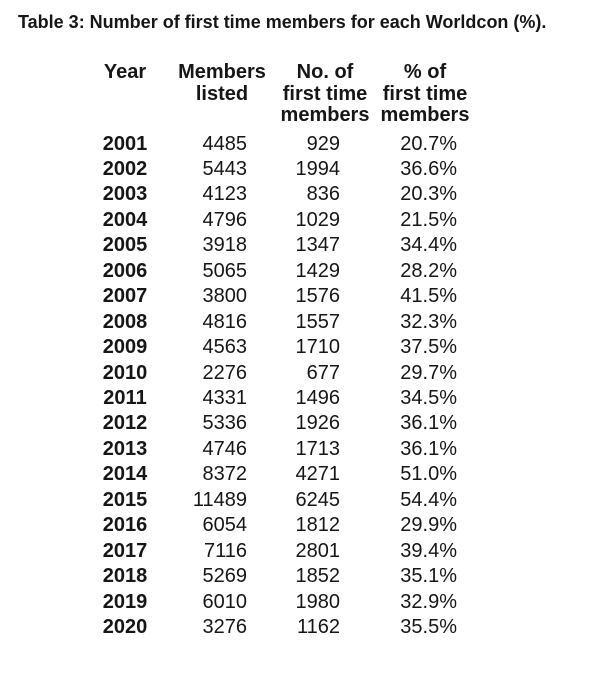  I want to click on members-listed-cell: 4563, so click(225, 347).